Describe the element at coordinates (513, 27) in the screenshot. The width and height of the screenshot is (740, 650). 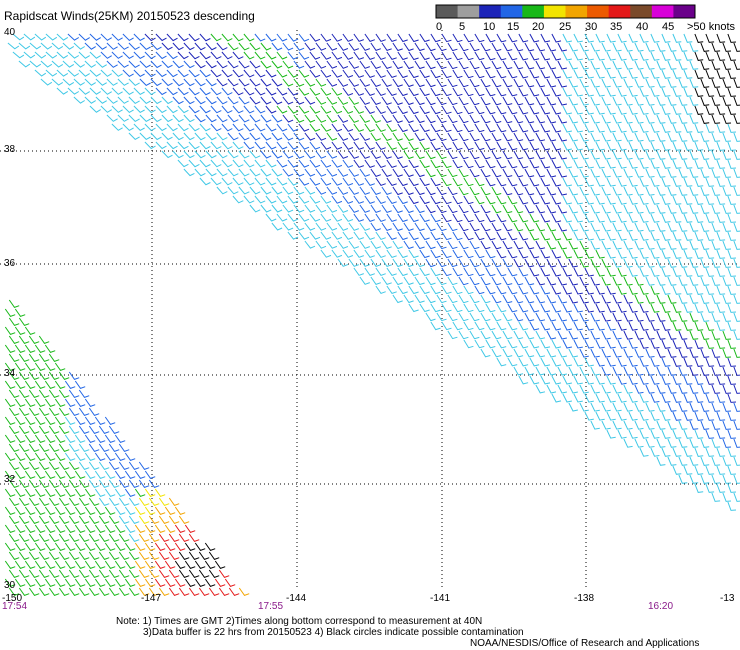
I see `legend-label-15: 15` at that location.